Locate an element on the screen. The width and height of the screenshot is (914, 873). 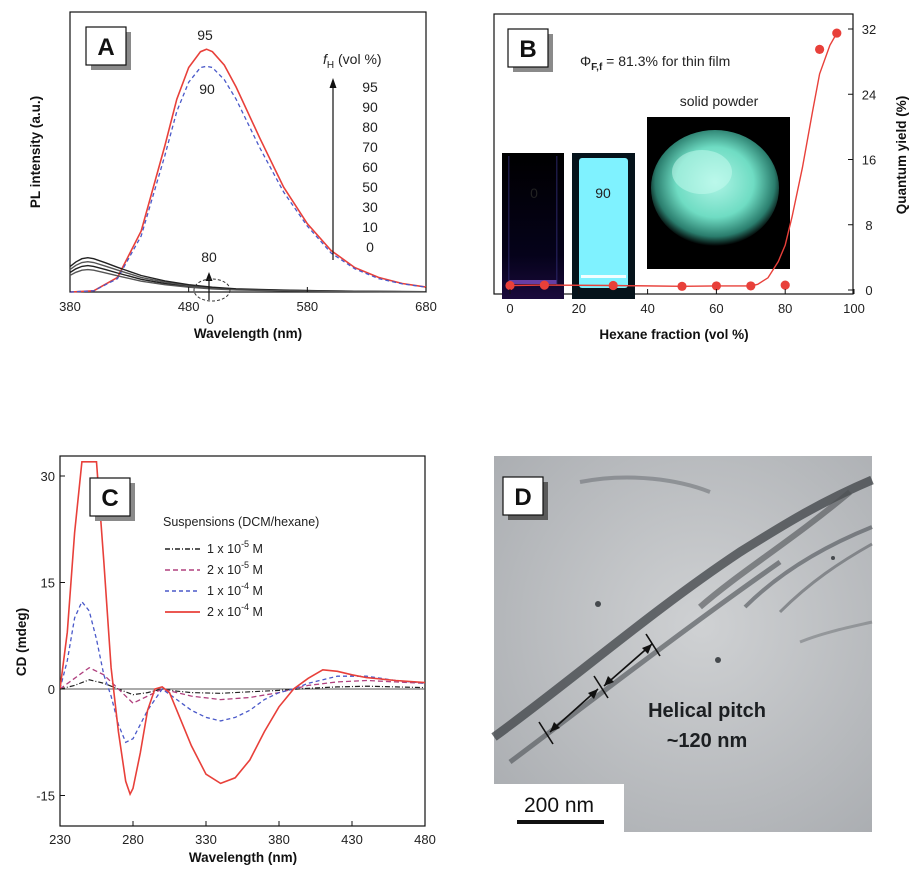
powder-label: solid powder is located at coordinates (719, 101).